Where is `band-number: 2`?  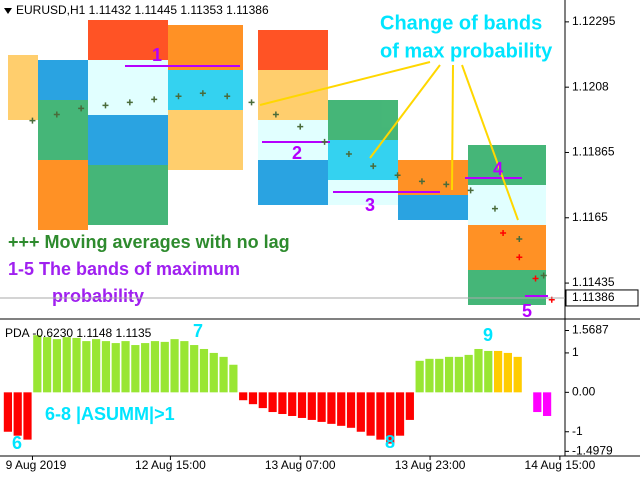 band-number: 2 is located at coordinates (297, 153).